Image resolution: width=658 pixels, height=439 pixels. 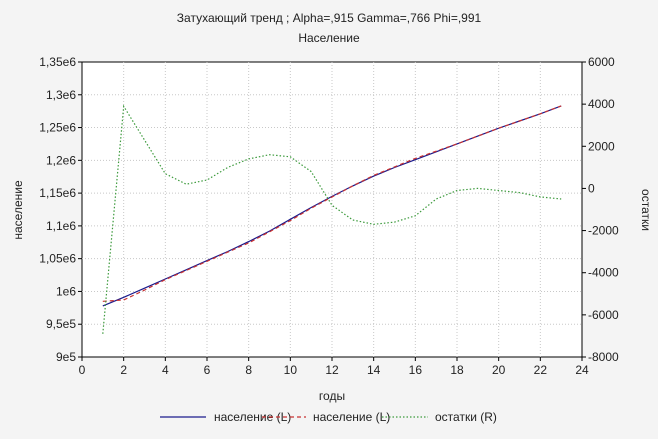 I want to click on legend-label-series-3: остатки (R), so click(x=466, y=417).